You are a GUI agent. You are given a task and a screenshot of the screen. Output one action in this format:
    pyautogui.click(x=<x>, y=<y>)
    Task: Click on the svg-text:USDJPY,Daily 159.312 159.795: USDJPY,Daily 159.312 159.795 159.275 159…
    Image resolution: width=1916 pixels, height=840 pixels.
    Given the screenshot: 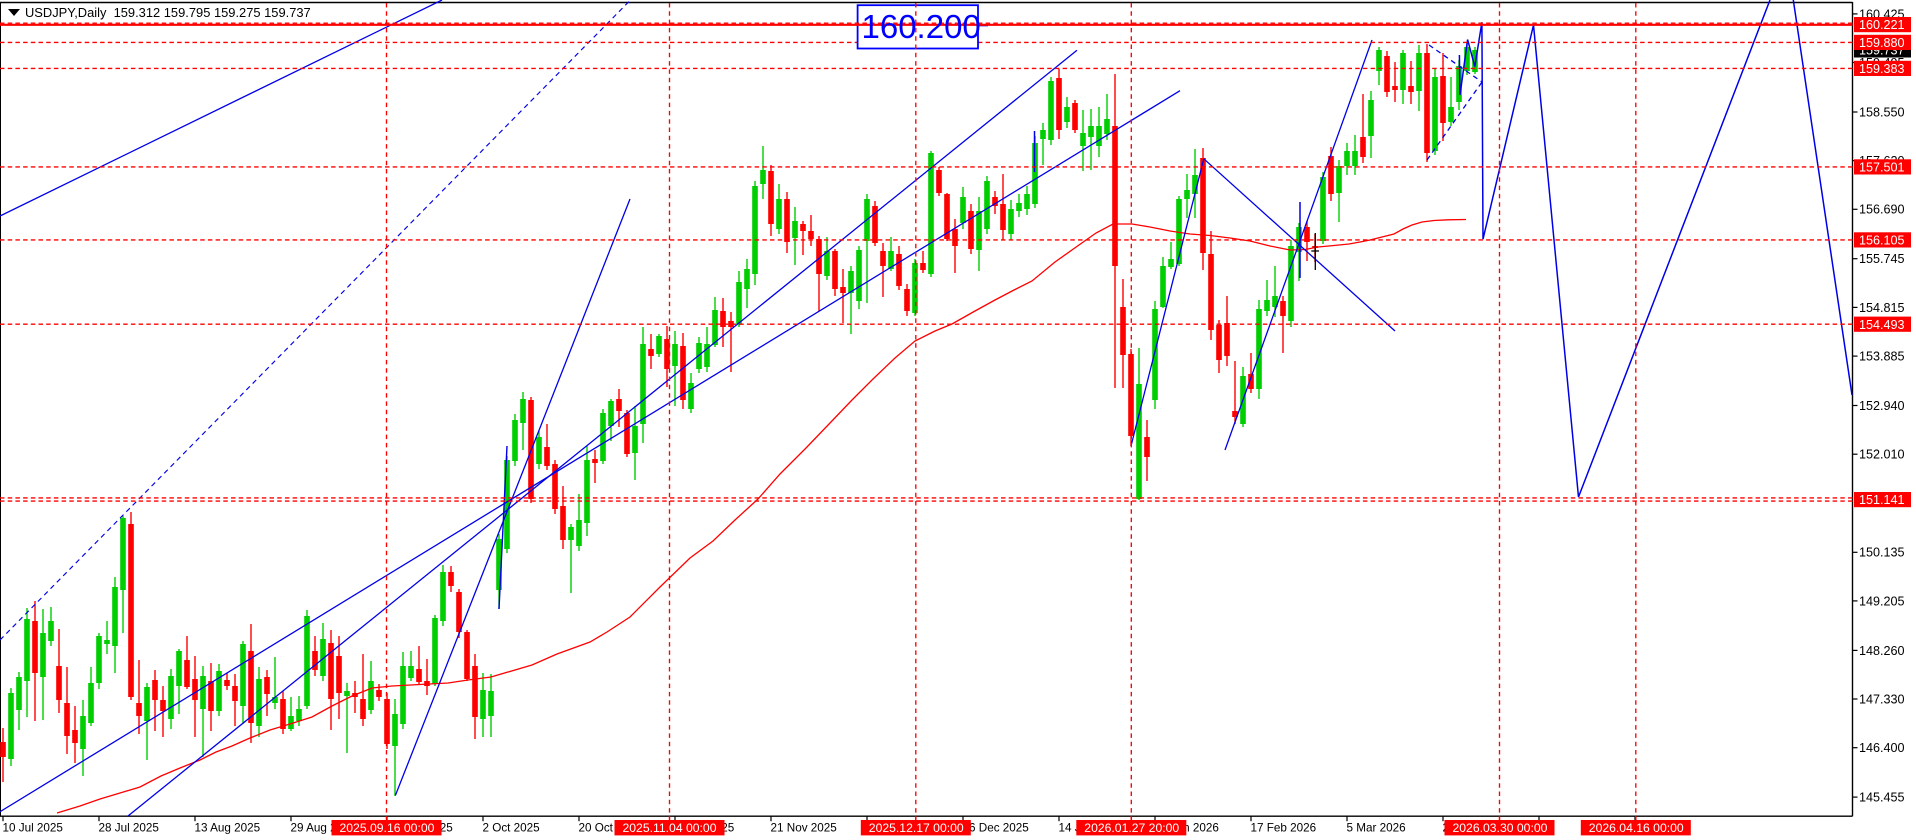 What is the action you would take?
    pyautogui.click(x=168, y=12)
    